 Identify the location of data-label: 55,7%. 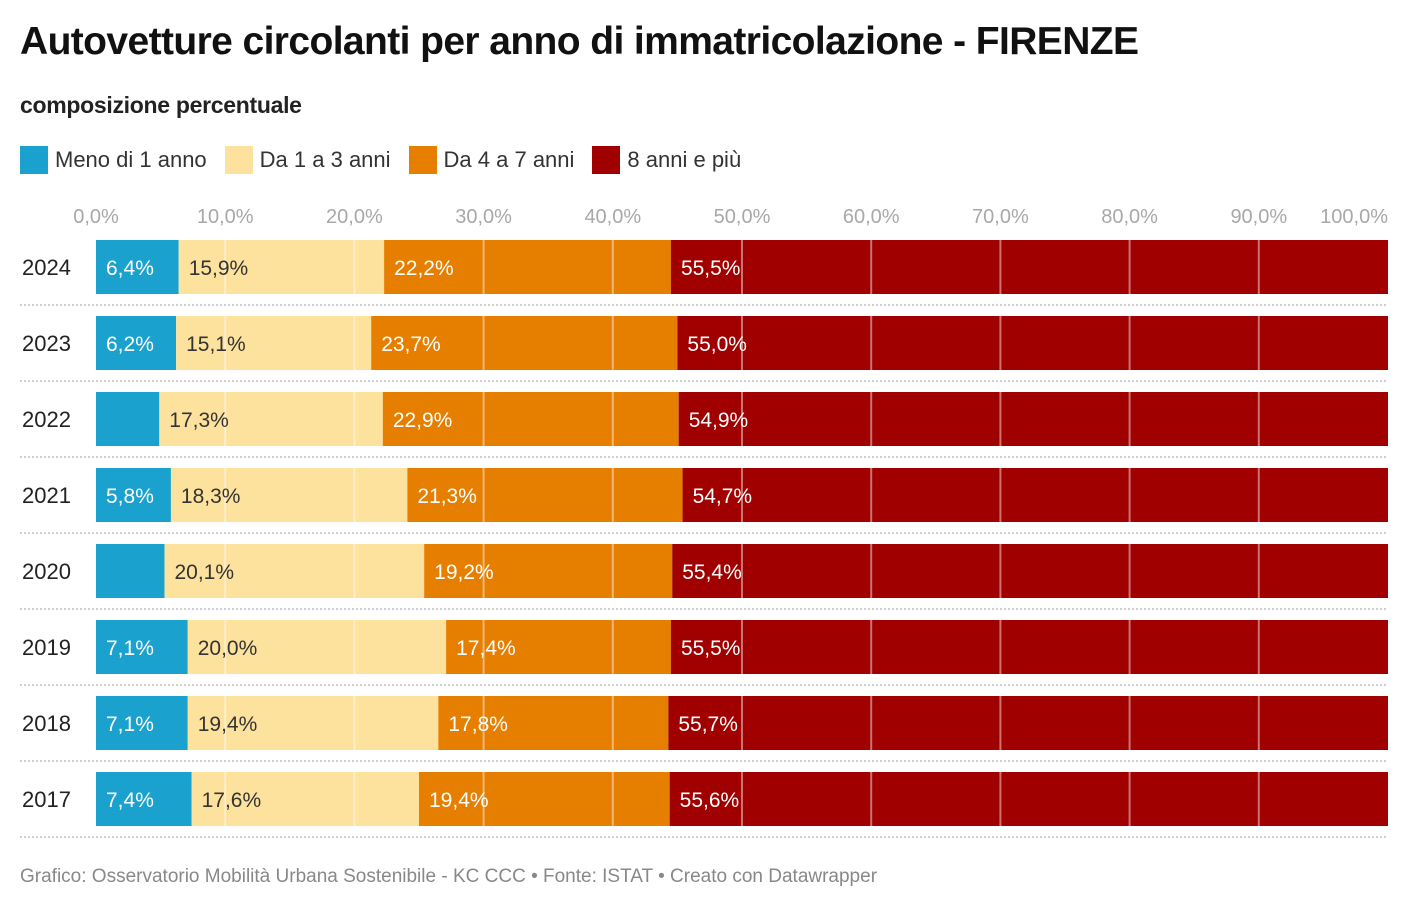
(708, 724).